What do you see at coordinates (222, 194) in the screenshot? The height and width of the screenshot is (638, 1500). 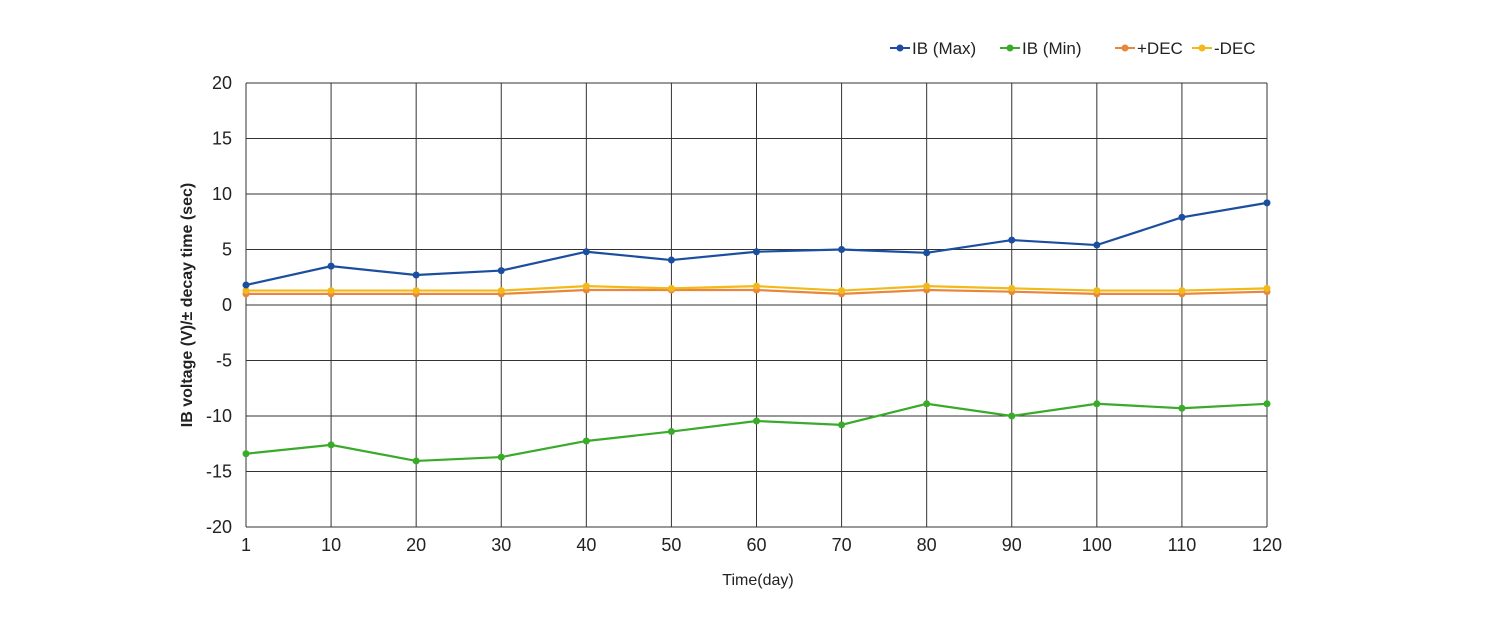 I see `y-tick-label: 10` at bounding box center [222, 194].